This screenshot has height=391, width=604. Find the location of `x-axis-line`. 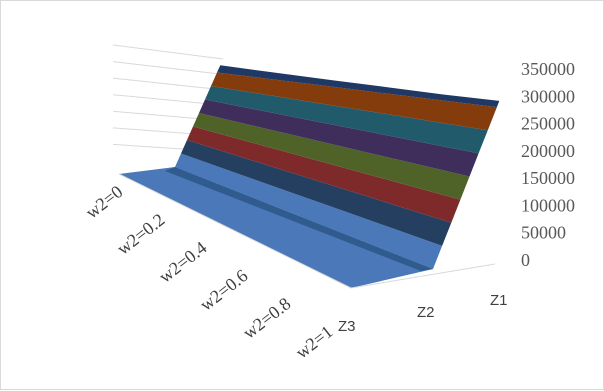

x-axis-line is located at coordinates (235, 231).